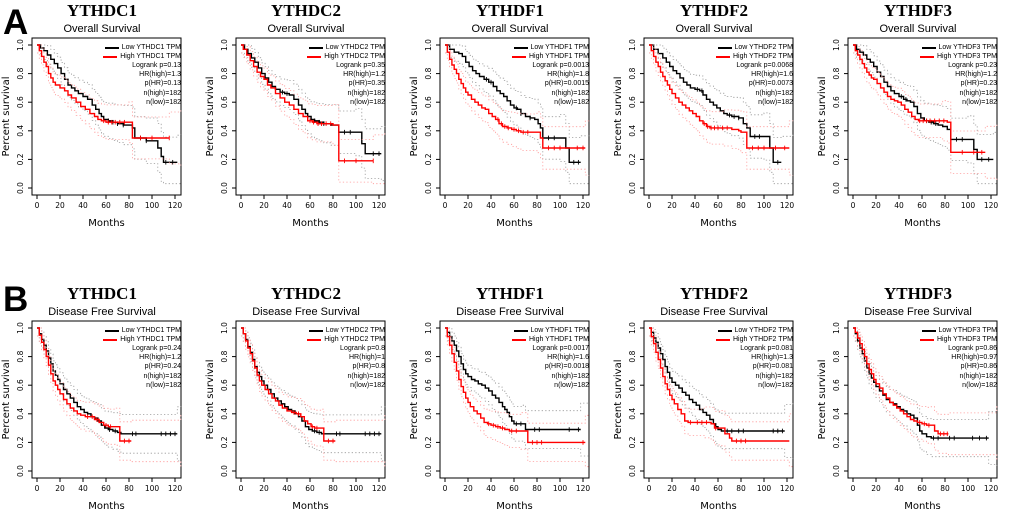 The image size is (1020, 519). I want to click on legend-stat: p(HR)=0.24, so click(162, 367).